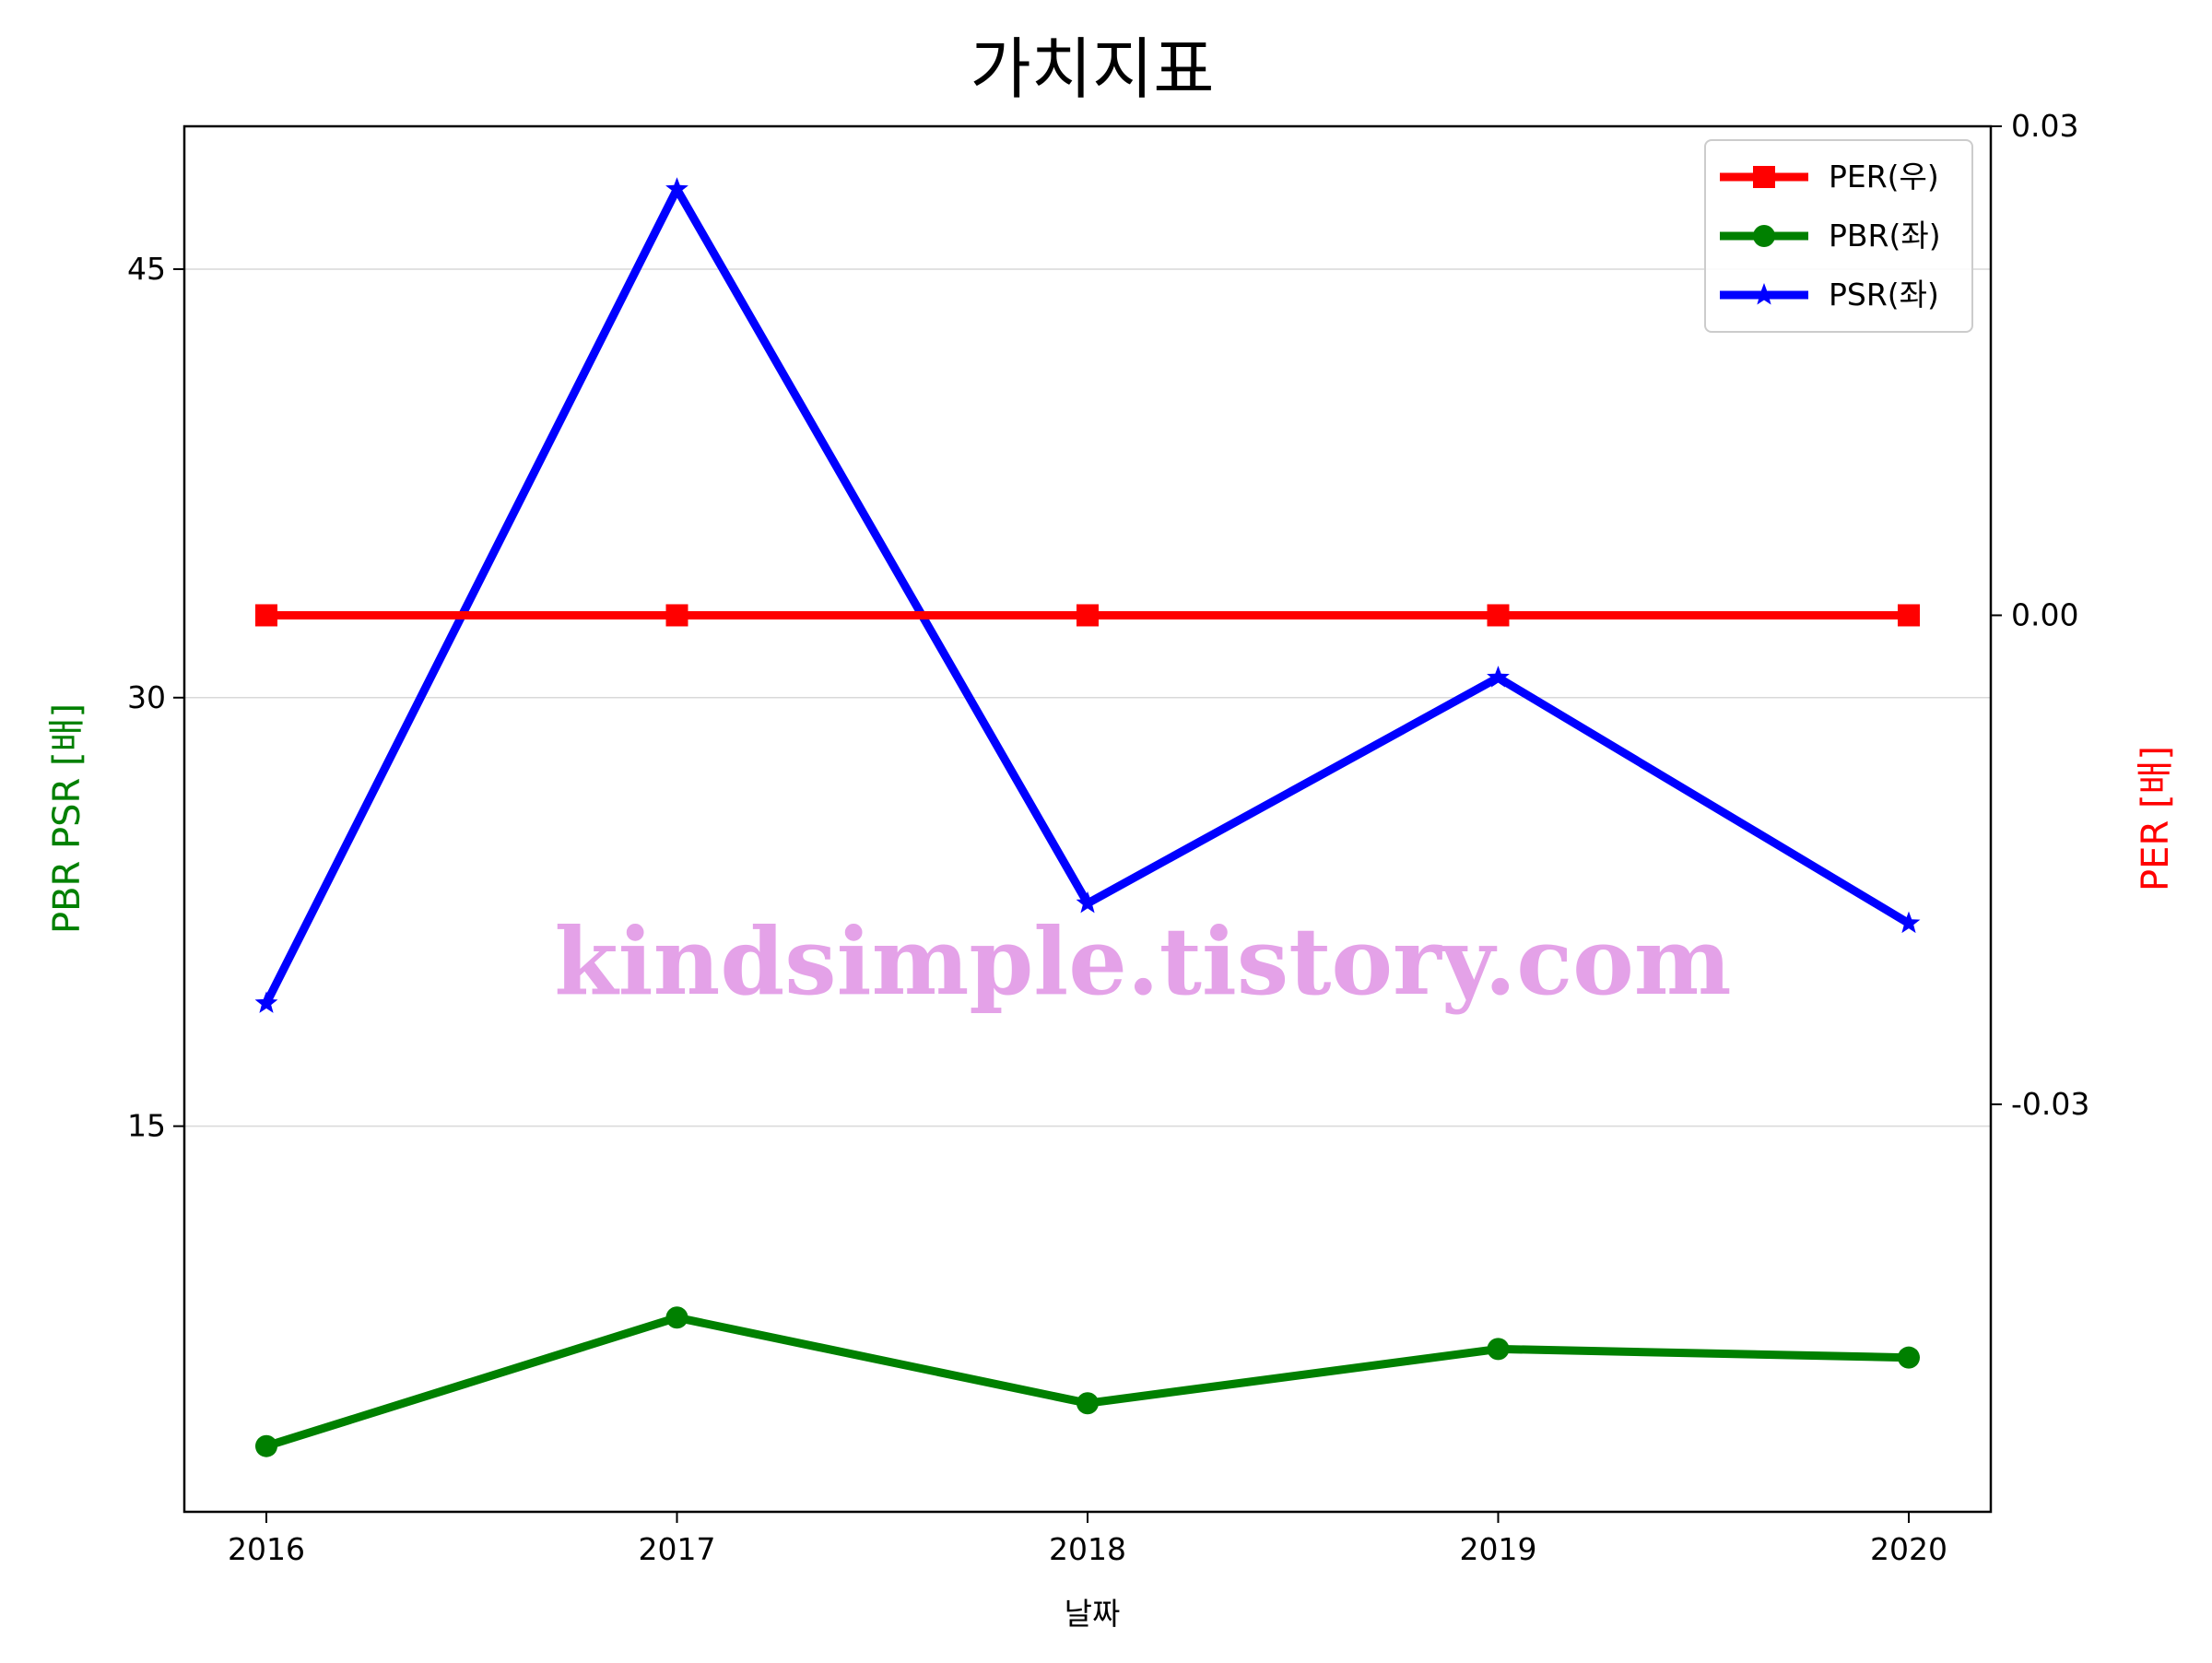 The width and height of the screenshot is (2212, 1663). I want to click on right-y-axis-title: PER [배], so click(2156, 818).